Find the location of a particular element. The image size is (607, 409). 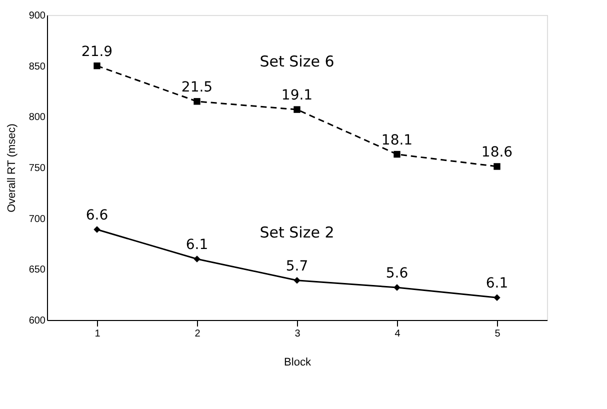

x-tick-label: 1 is located at coordinates (97, 334).